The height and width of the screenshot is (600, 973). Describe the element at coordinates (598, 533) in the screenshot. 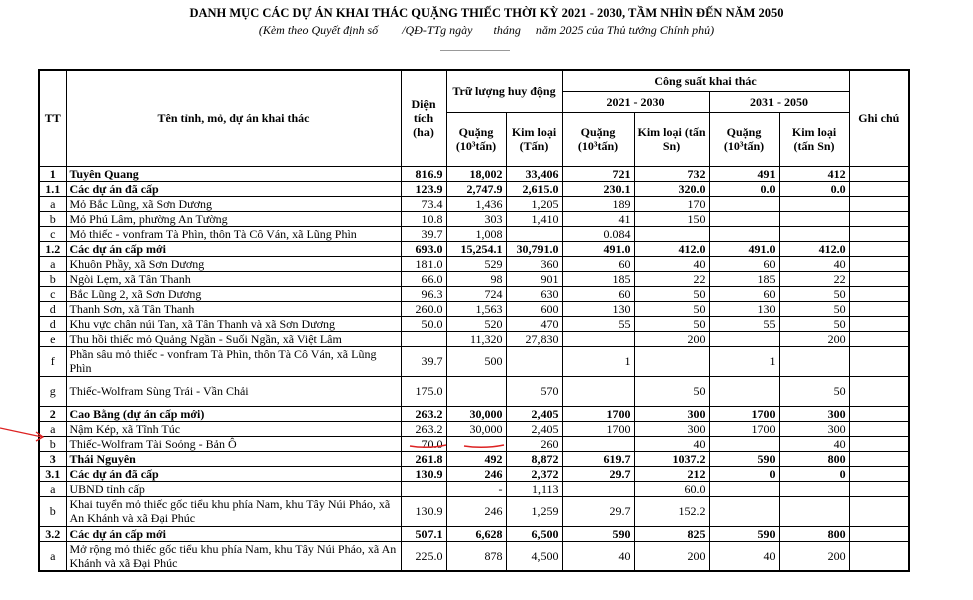

I see `table-cell: 590` at that location.